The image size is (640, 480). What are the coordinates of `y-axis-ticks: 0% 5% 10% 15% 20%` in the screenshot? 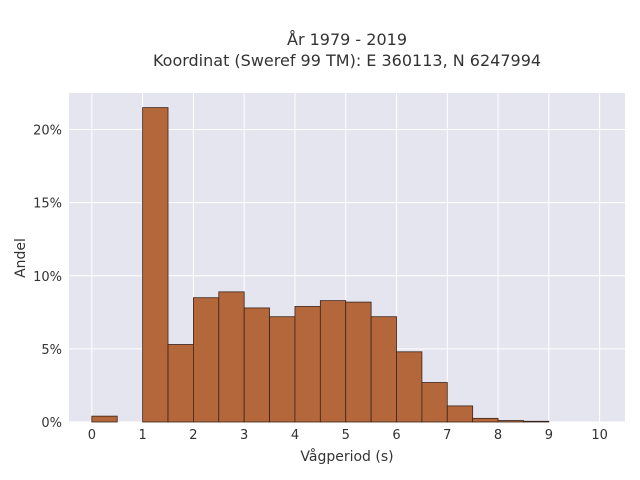 It's located at (47, 277).